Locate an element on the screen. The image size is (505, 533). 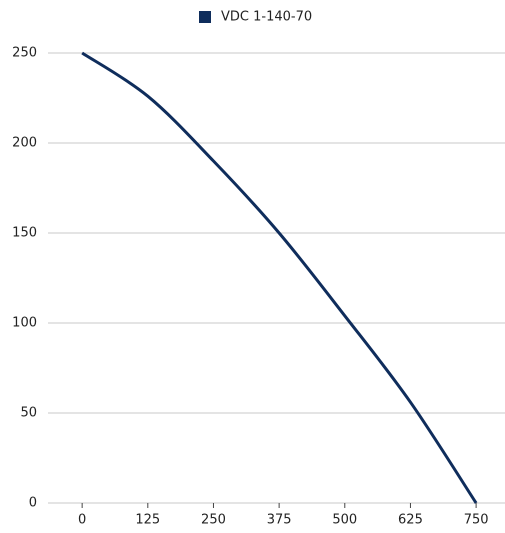
y-tick-label: 50 is located at coordinates (28, 413).